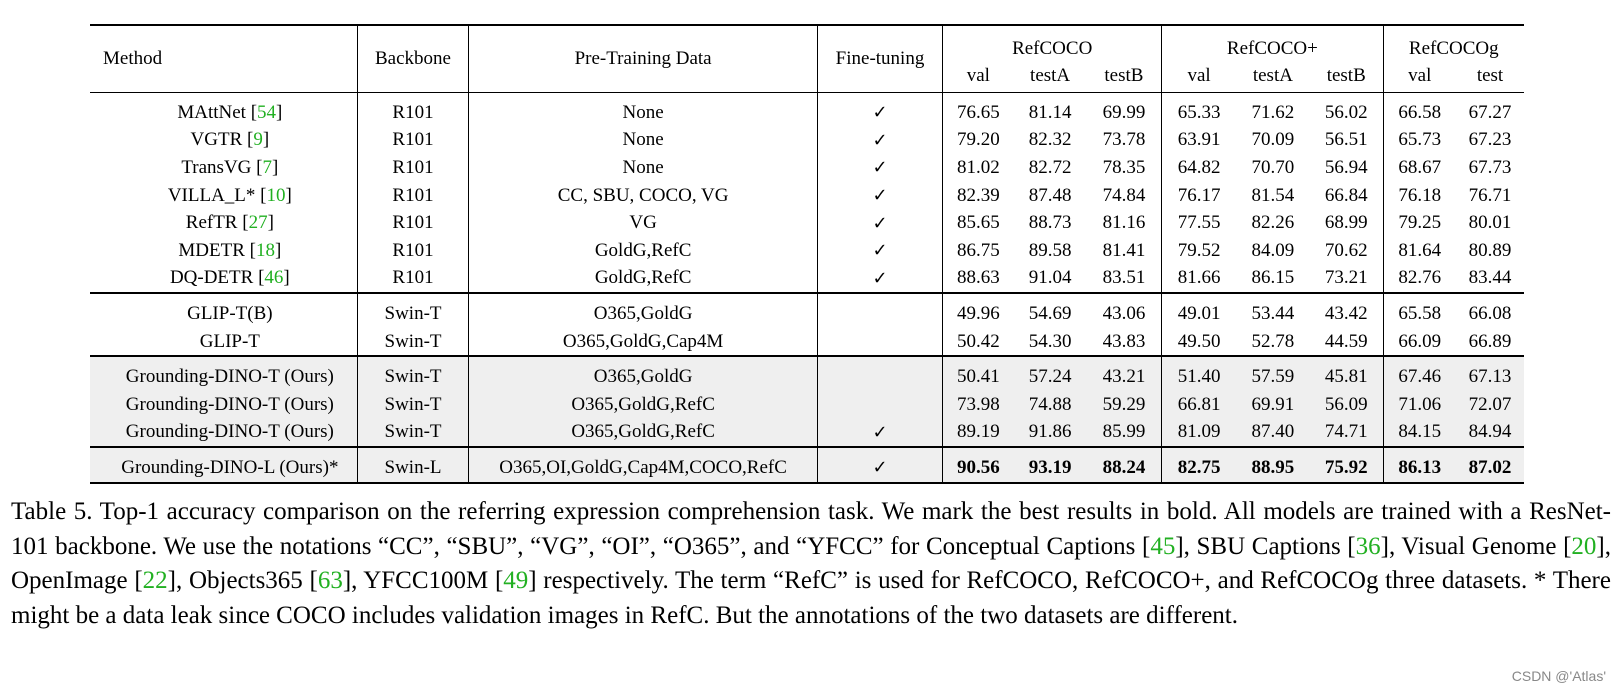 The width and height of the screenshot is (1620, 692). I want to click on score-cell: 88.24, so click(1124, 469).